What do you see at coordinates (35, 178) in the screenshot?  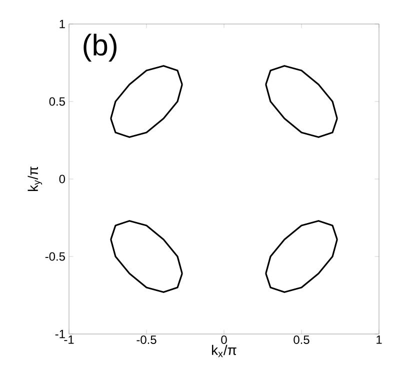 I see `y-axis-title: k$_{y}$/π` at bounding box center [35, 178].